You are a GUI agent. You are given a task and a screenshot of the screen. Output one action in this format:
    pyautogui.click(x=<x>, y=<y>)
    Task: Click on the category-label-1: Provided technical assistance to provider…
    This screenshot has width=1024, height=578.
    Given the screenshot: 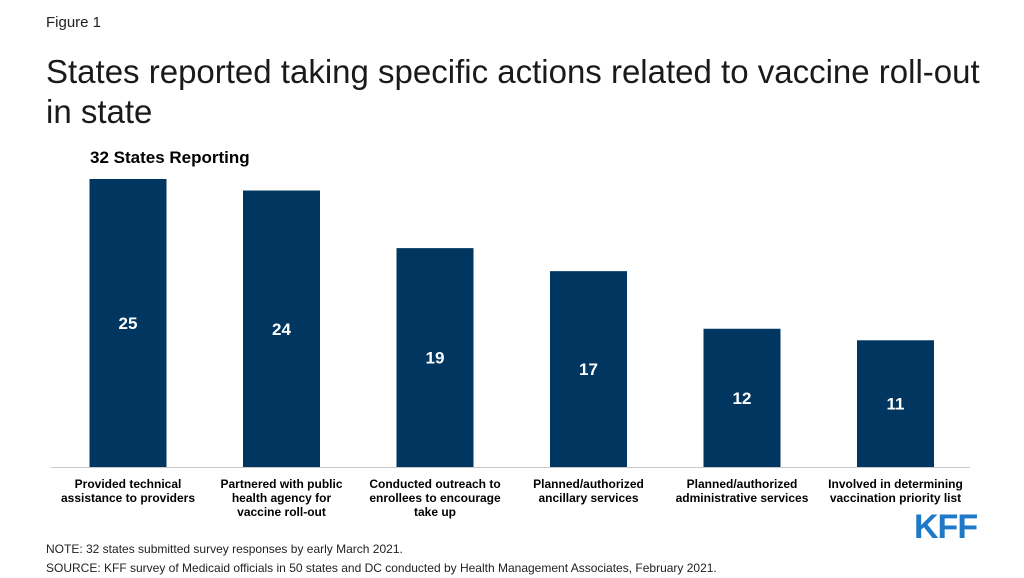 What is the action you would take?
    pyautogui.click(x=128, y=491)
    